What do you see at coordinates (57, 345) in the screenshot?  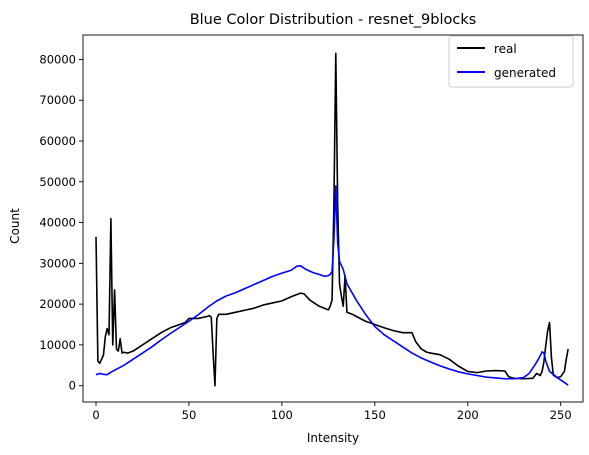 I see `y-tick-label: 10000` at bounding box center [57, 345].